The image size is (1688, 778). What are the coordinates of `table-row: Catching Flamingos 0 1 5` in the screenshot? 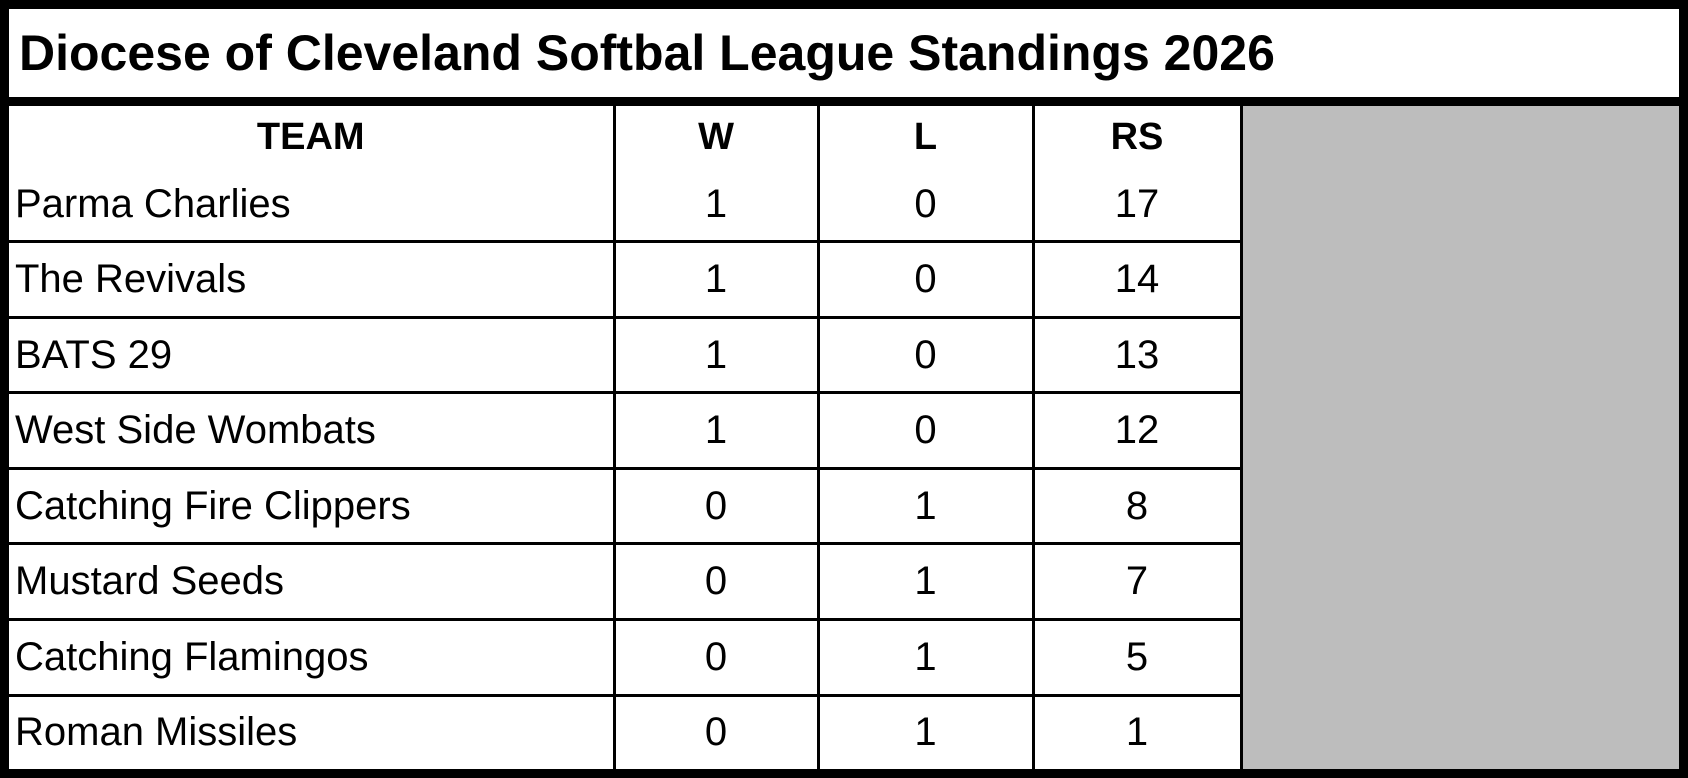 It's located at (626, 657).